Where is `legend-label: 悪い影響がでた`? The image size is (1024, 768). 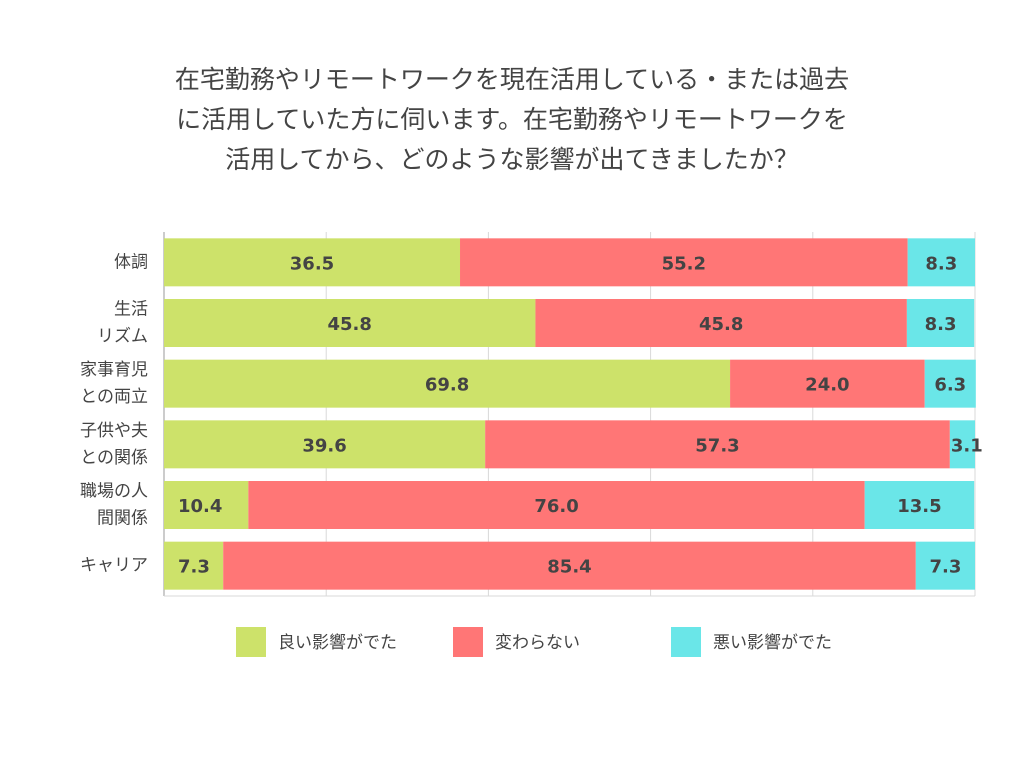 legend-label: 悪い影響がでた is located at coordinates (772, 643).